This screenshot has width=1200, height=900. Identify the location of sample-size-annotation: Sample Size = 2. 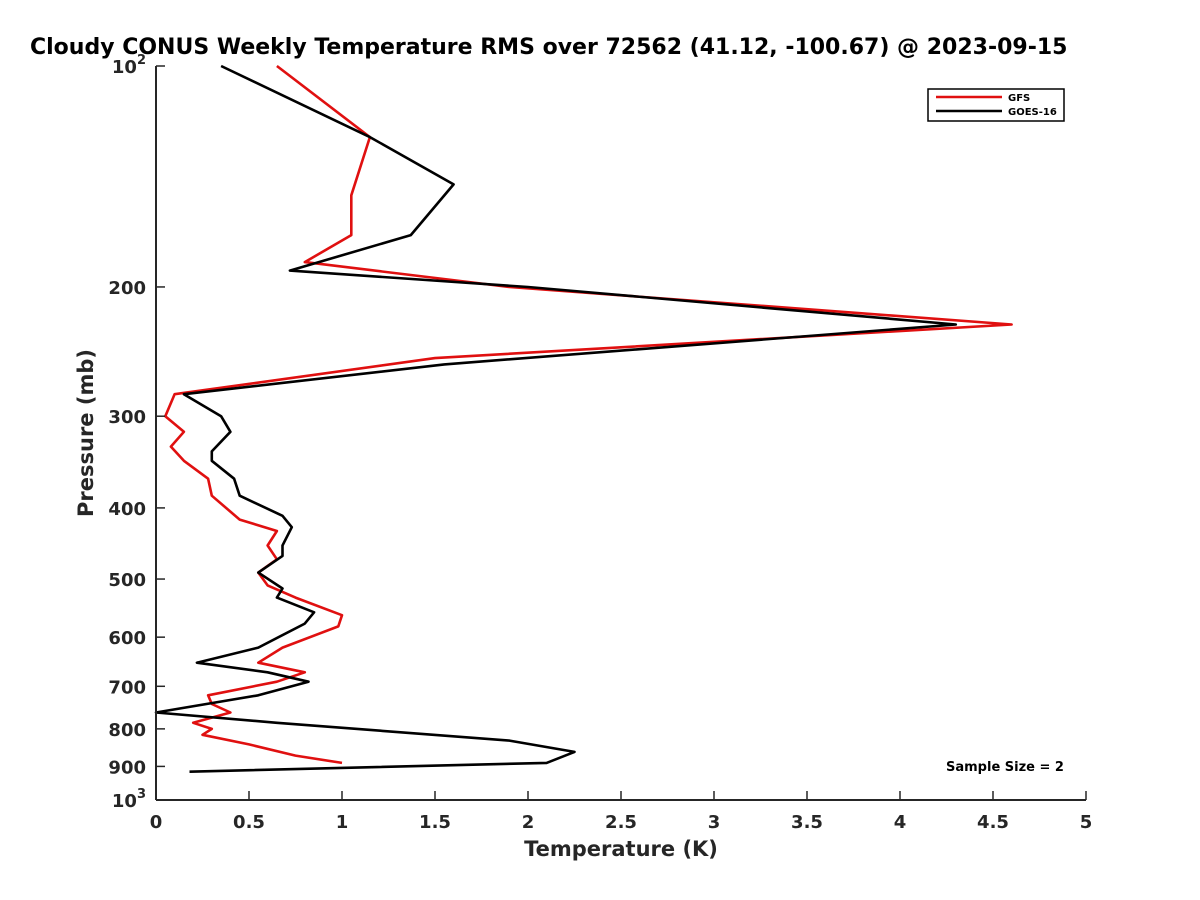
(1005, 767).